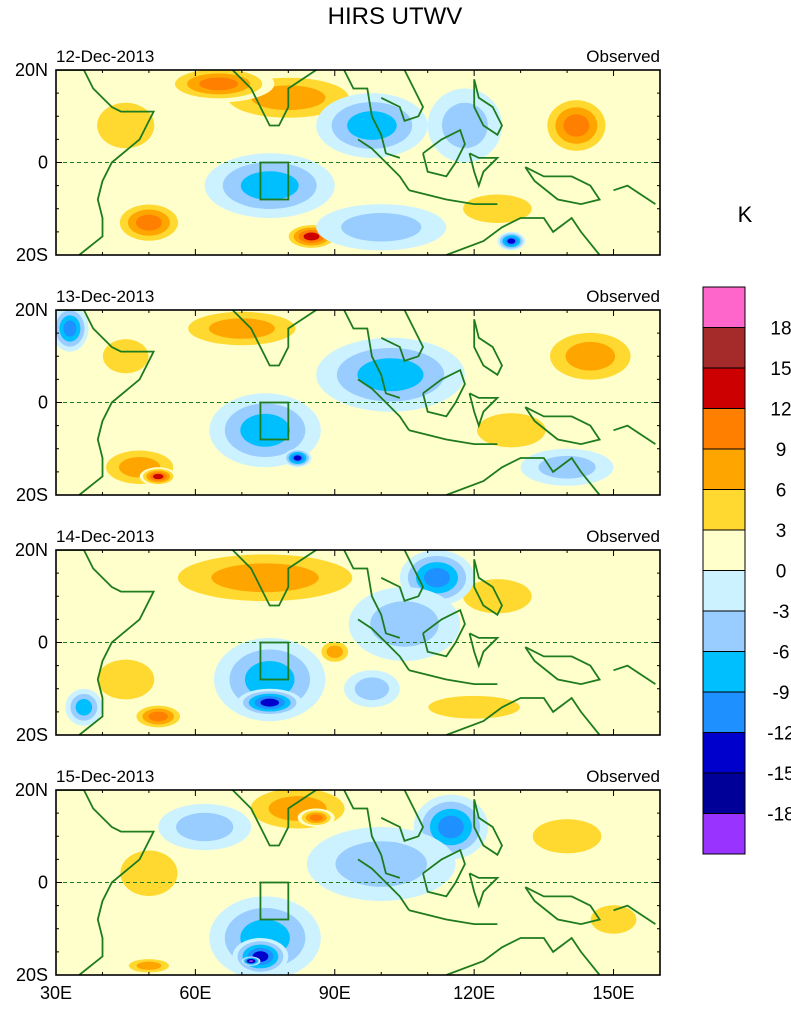  What do you see at coordinates (781, 693) in the screenshot?
I see `colorbar-label: -9` at bounding box center [781, 693].